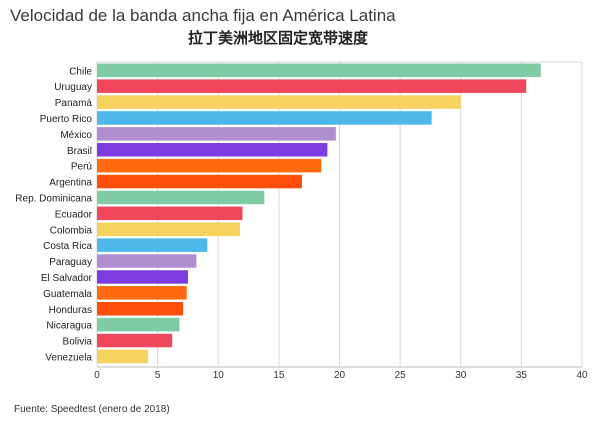  I want to click on x-tick-label: 15, so click(279, 375).